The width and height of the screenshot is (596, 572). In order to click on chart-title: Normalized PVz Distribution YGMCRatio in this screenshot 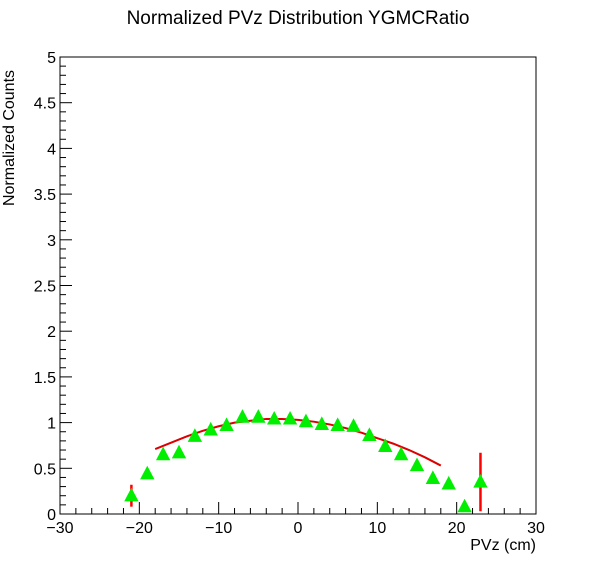, I will do `click(298, 18)`.